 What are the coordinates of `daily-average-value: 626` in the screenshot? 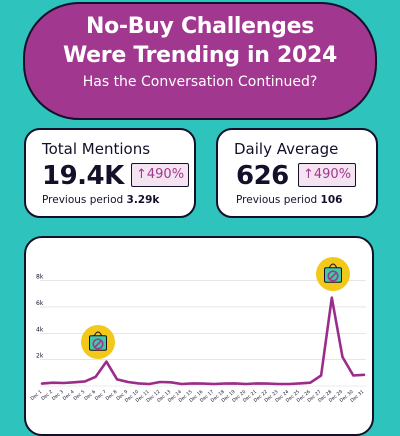 It's located at (262, 176).